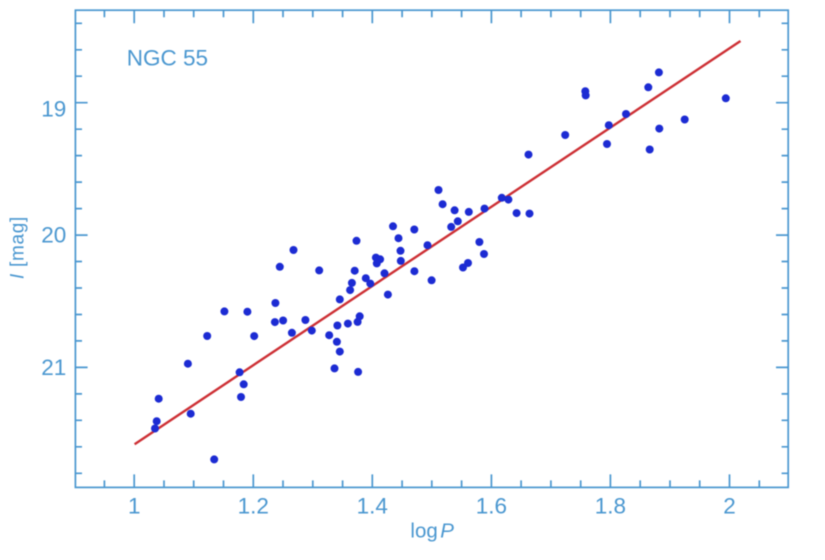 The width and height of the screenshot is (825, 560). I want to click on svg-text: 19, so click(53, 108).